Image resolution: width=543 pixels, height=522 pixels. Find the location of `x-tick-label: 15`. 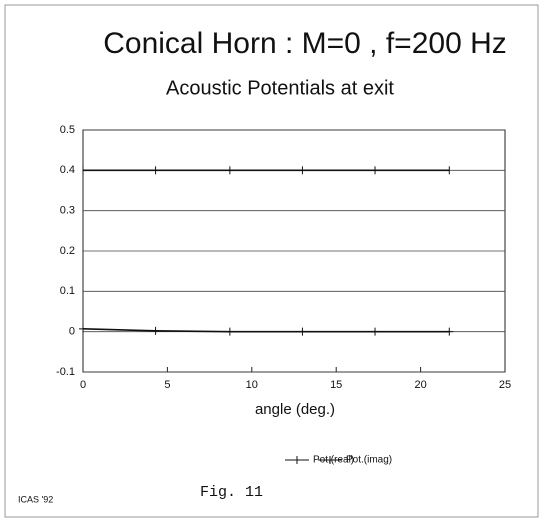

x-tick-label: 15 is located at coordinates (336, 385).